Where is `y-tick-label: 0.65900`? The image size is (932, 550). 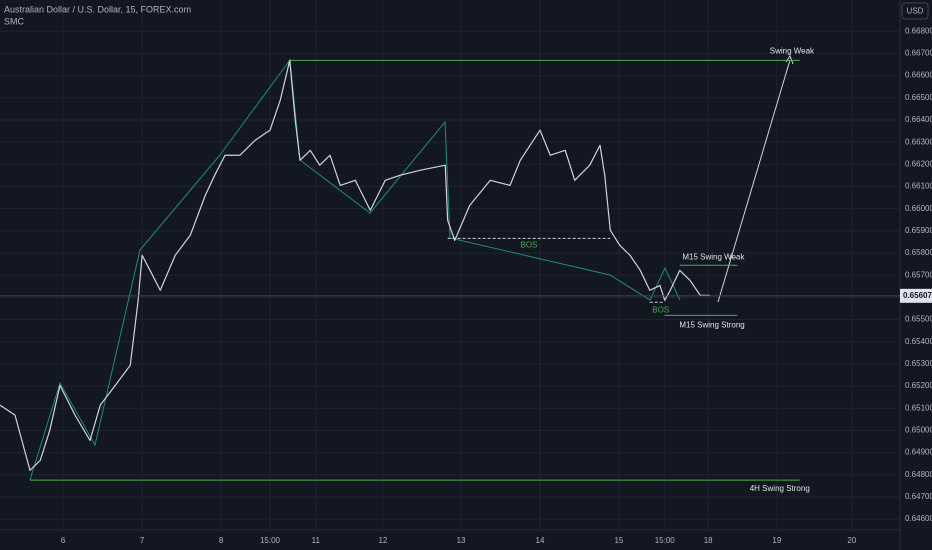
y-tick-label: 0.65900 is located at coordinates (918, 230).